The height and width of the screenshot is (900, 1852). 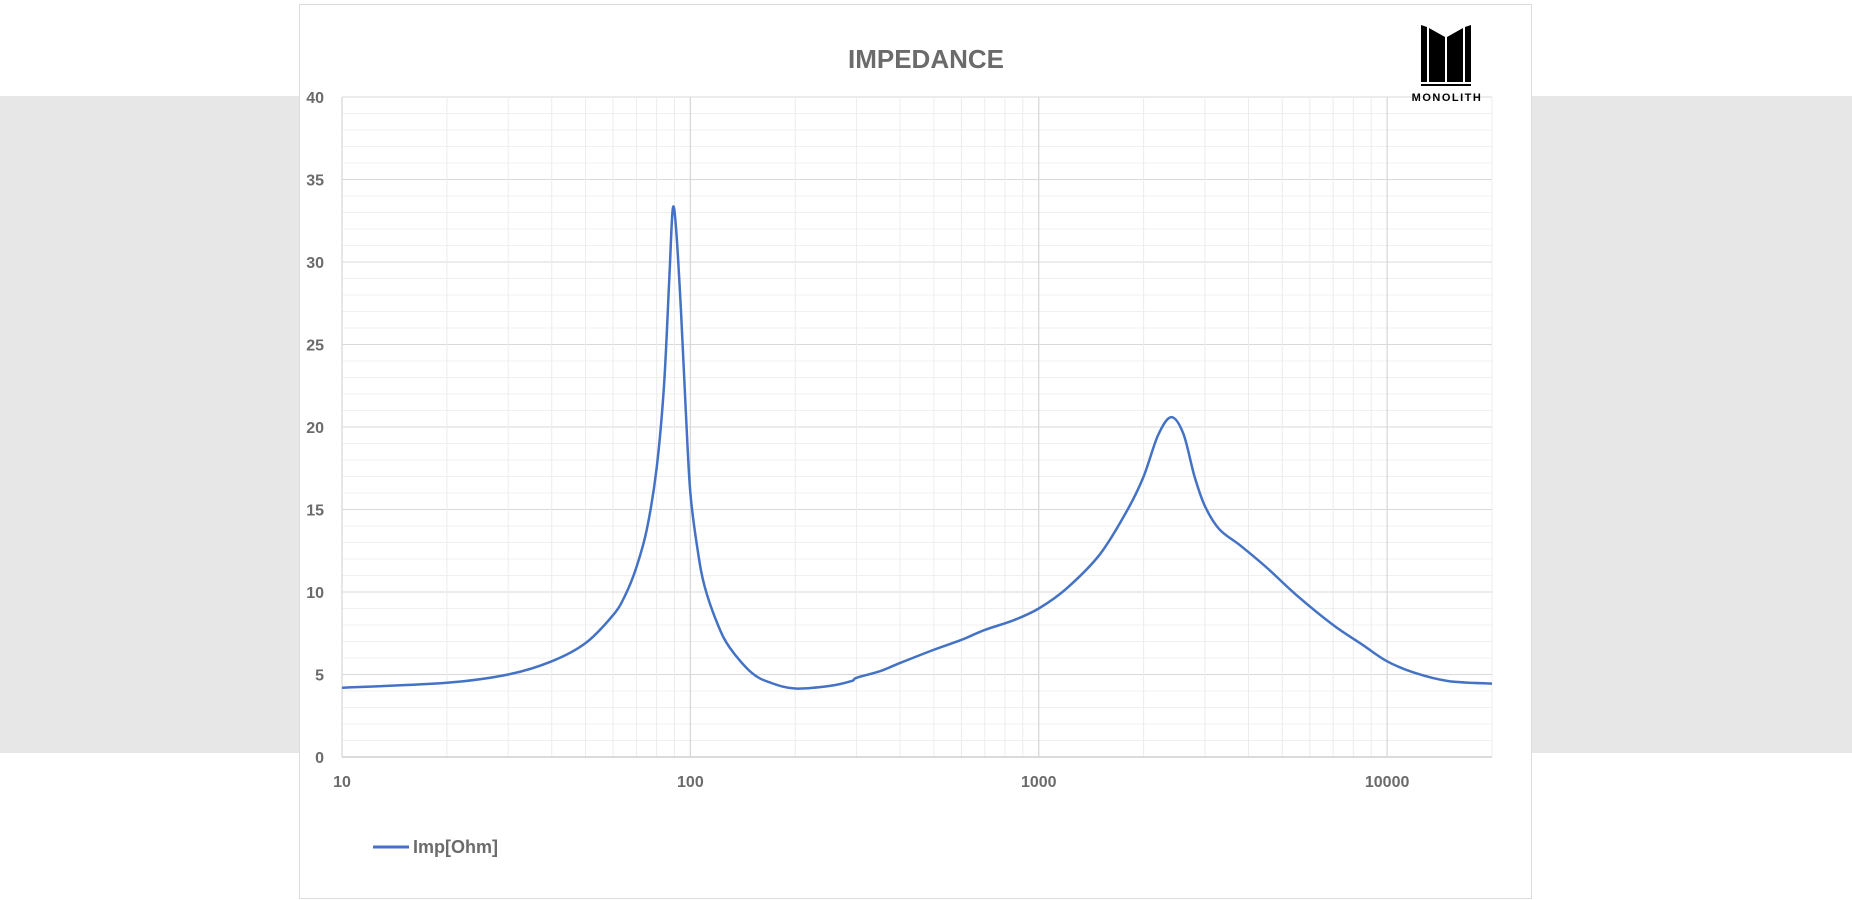 What do you see at coordinates (315, 511) in the screenshot?
I see `y-tick-label: 15` at bounding box center [315, 511].